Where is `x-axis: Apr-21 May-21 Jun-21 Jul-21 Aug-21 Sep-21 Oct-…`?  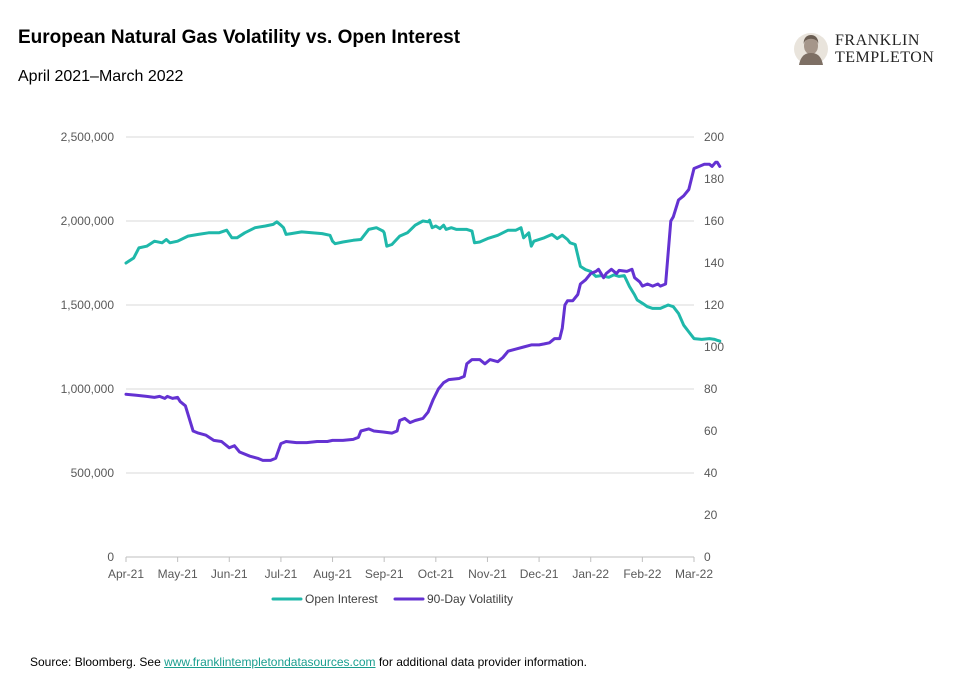 x-axis: Apr-21 May-21 Jun-21 Jul-21 Aug-21 Sep-21 Oct-… is located at coordinates (410, 569).